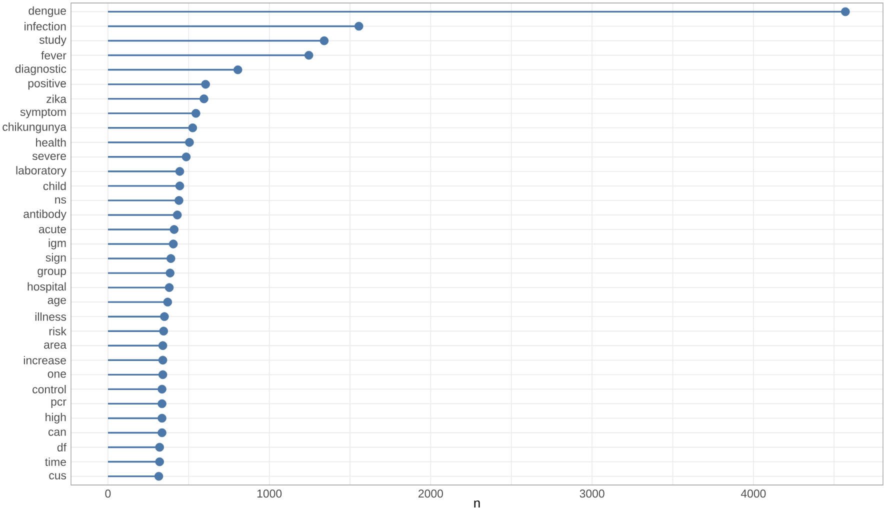 This screenshot has width=887, height=518. Describe the element at coordinates (54, 186) in the screenshot. I see `y-tick-label: child` at that location.